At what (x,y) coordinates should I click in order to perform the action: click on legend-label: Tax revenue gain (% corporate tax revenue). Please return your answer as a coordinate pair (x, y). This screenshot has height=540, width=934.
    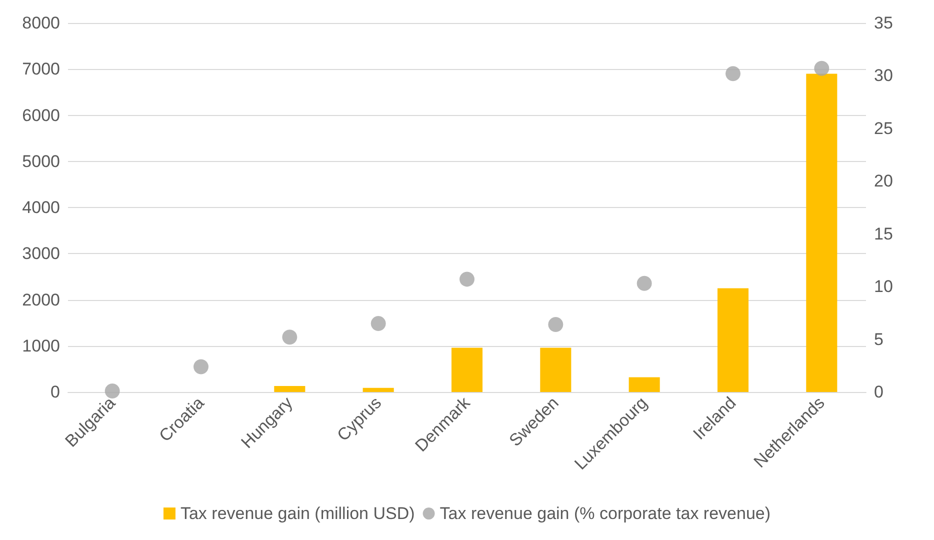
    Looking at the image, I should click on (605, 513).